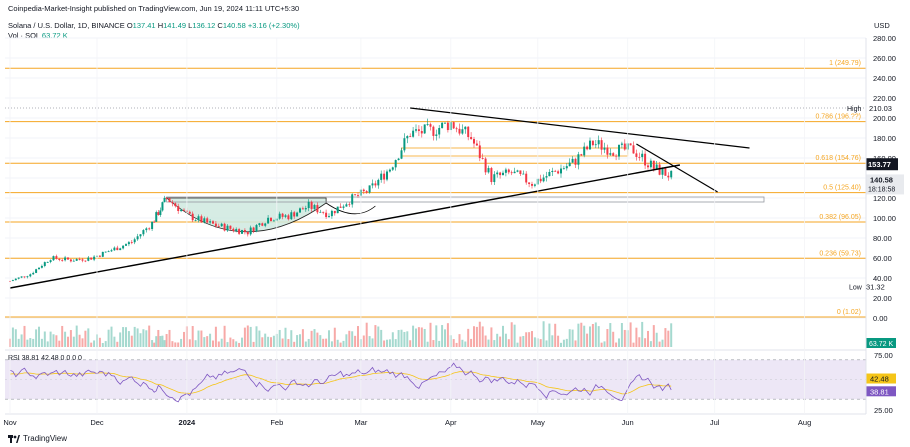  What do you see at coordinates (849, 312) in the screenshot?
I see `fib-level-label: 0 (1.02)` at bounding box center [849, 312].